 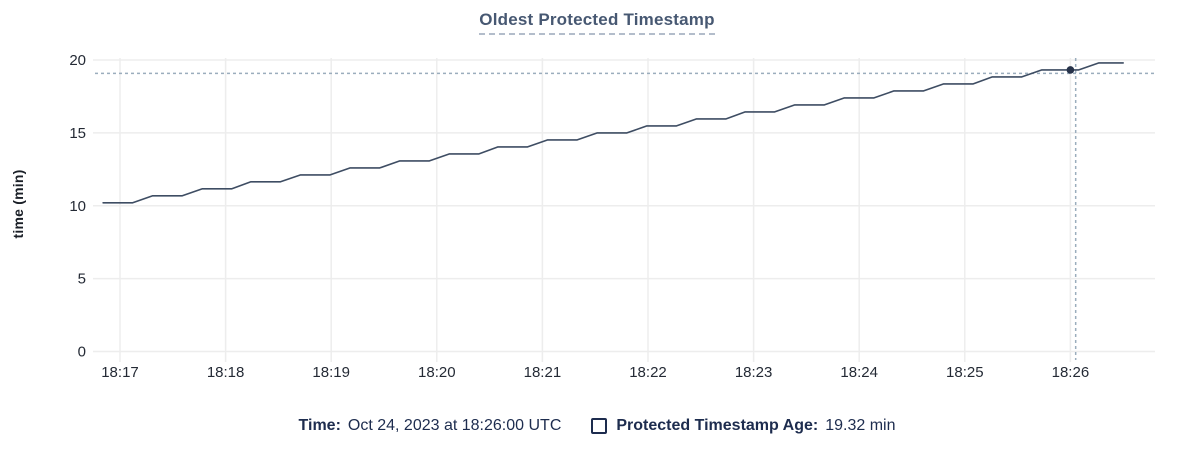 I want to click on x-tick-label: 18:24, so click(x=859, y=372).